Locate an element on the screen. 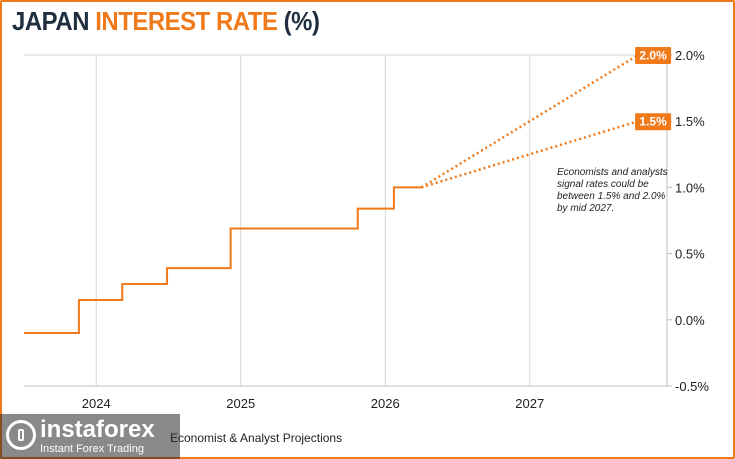 This screenshot has height=459, width=735. chart-title: JAPAN INTEREST RATE (%) is located at coordinates (166, 21).